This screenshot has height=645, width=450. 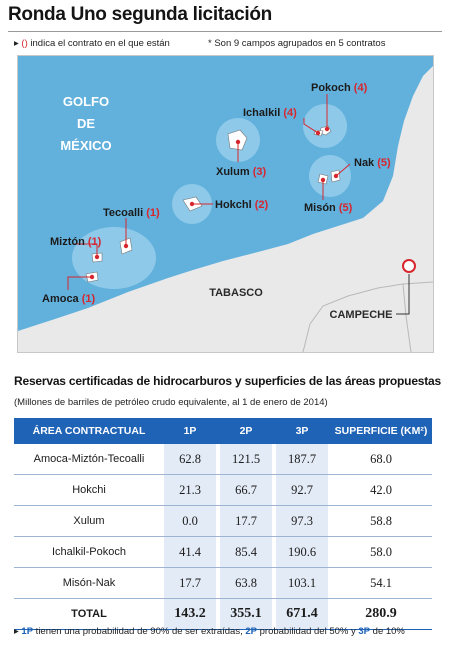 What do you see at coordinates (140, 14) in the screenshot?
I see `page-title: Ronda Uno segunda licitación` at bounding box center [140, 14].